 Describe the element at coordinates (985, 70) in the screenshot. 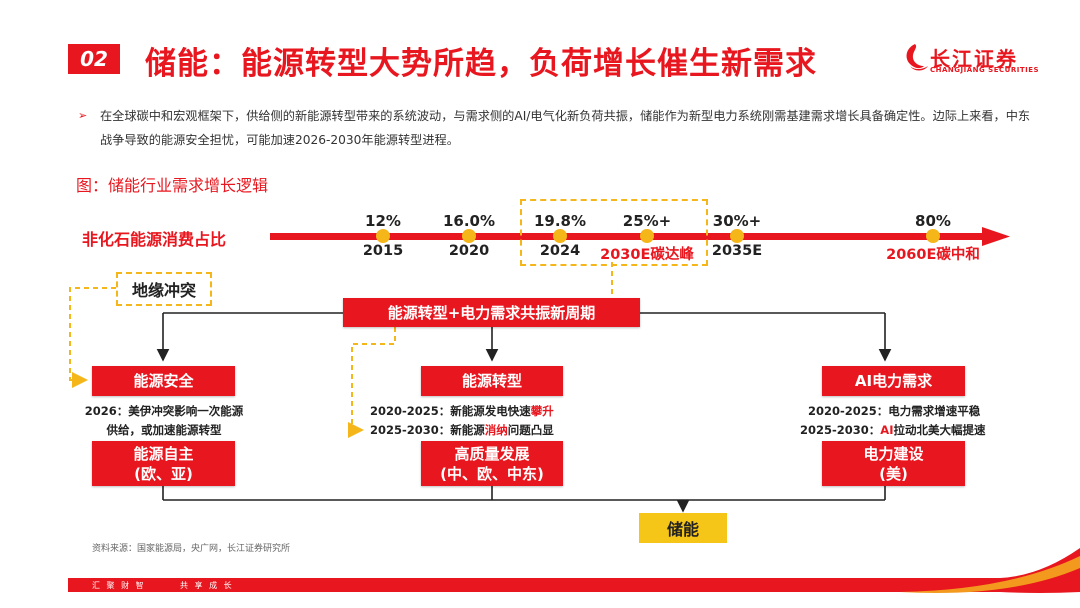

I see `logo-subtext: CHANGJIANG SECURITIES` at that location.